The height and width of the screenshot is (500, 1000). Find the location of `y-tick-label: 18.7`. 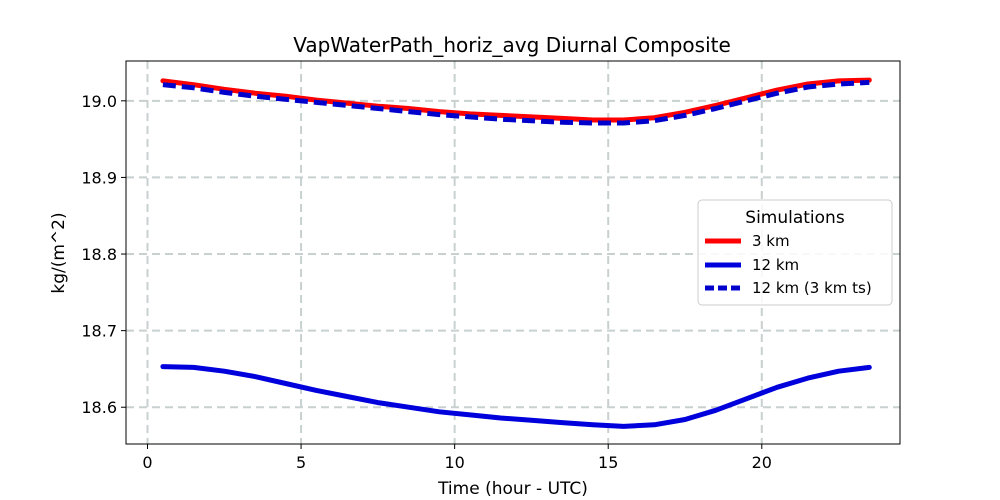

y-tick-label: 18.7 is located at coordinates (99, 331).